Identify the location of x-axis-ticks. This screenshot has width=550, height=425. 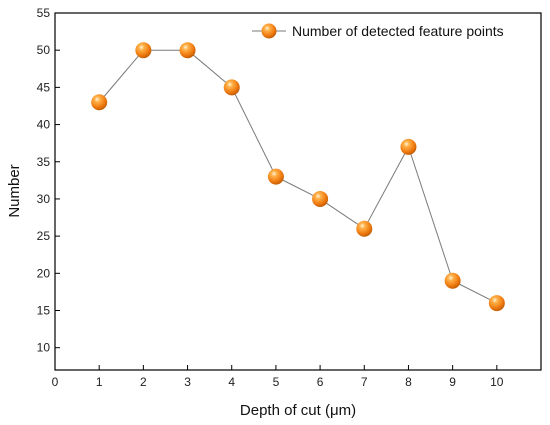
(276, 367).